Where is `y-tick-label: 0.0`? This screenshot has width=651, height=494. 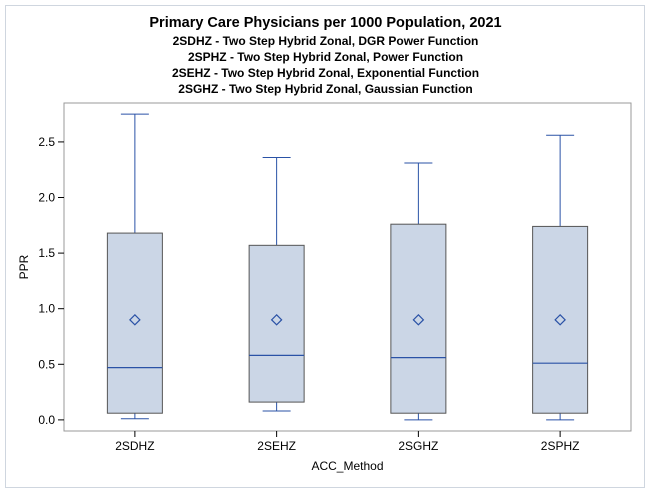
y-tick-label: 0.0 is located at coordinates (46, 420).